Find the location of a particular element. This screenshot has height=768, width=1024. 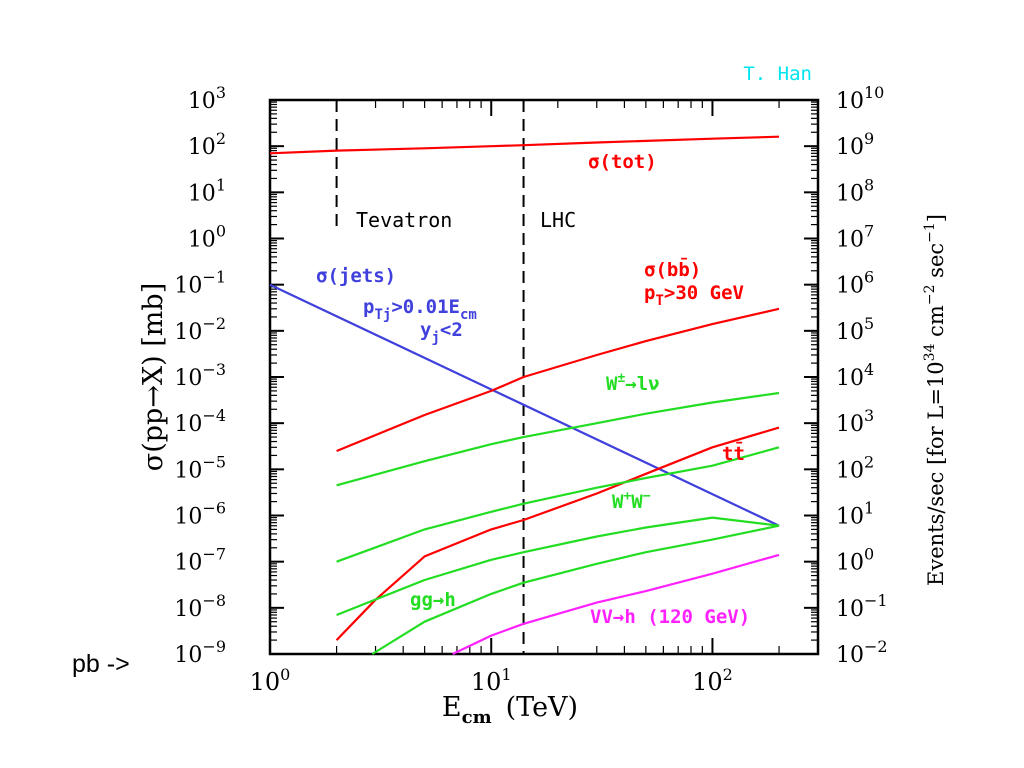

label-bb-1: σ(bb̄) is located at coordinates (672, 269).